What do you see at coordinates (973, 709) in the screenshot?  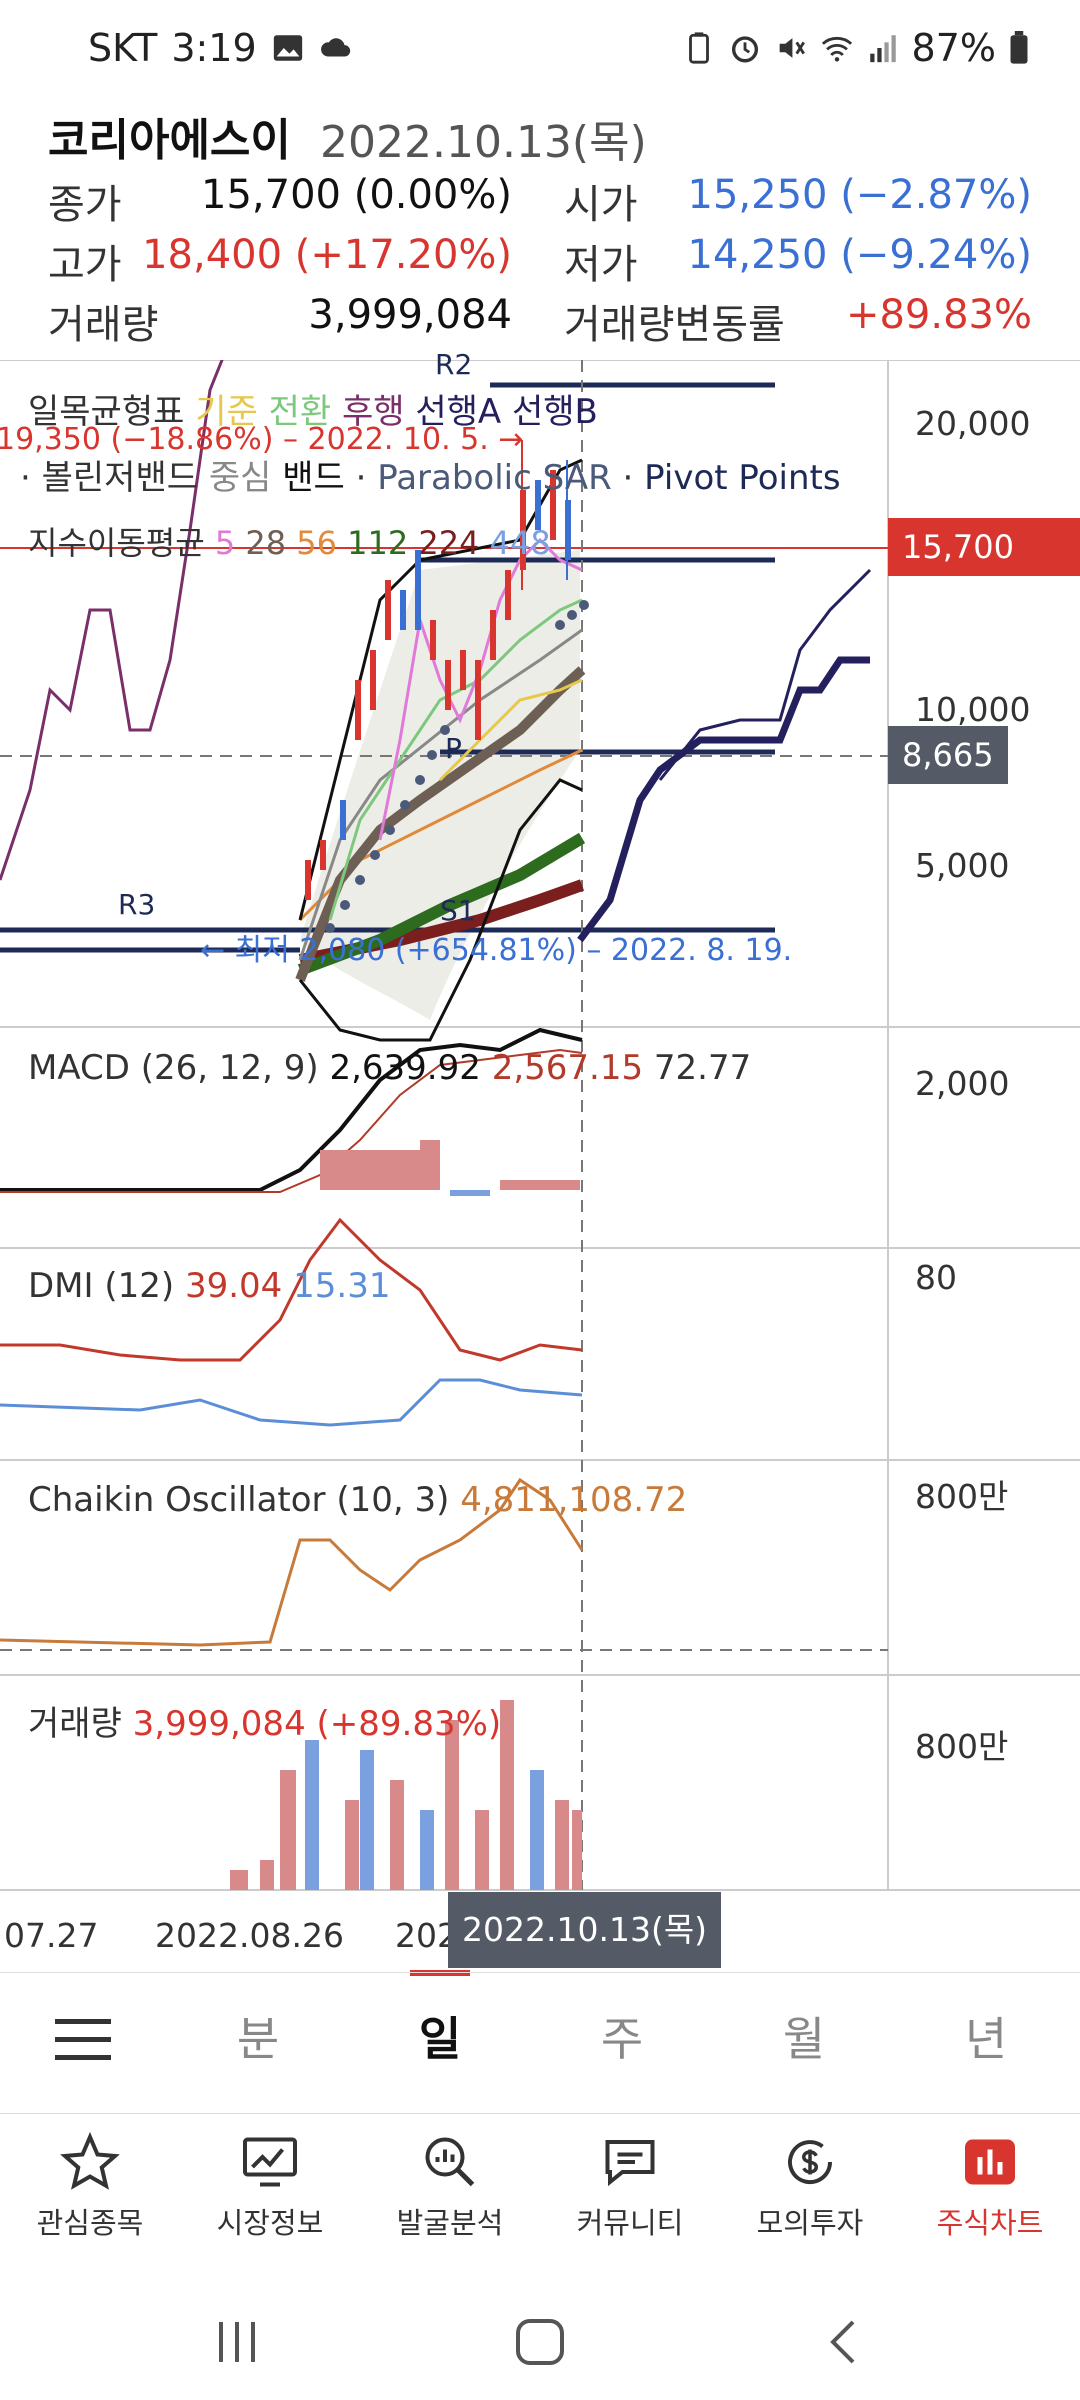 I see `price-tick: 10,000` at bounding box center [973, 709].